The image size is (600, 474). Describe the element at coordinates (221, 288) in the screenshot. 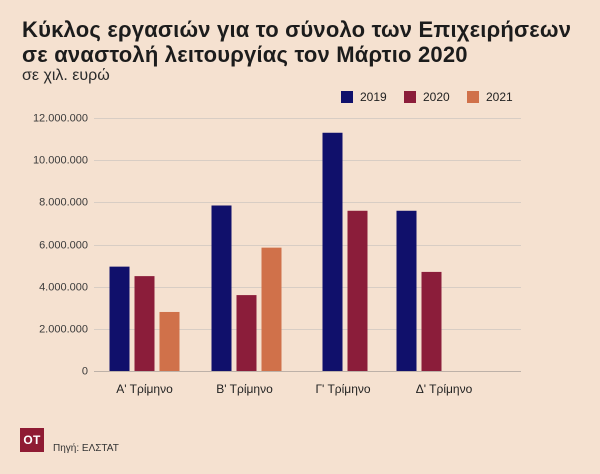

I see `bar-2019-q2` at that location.